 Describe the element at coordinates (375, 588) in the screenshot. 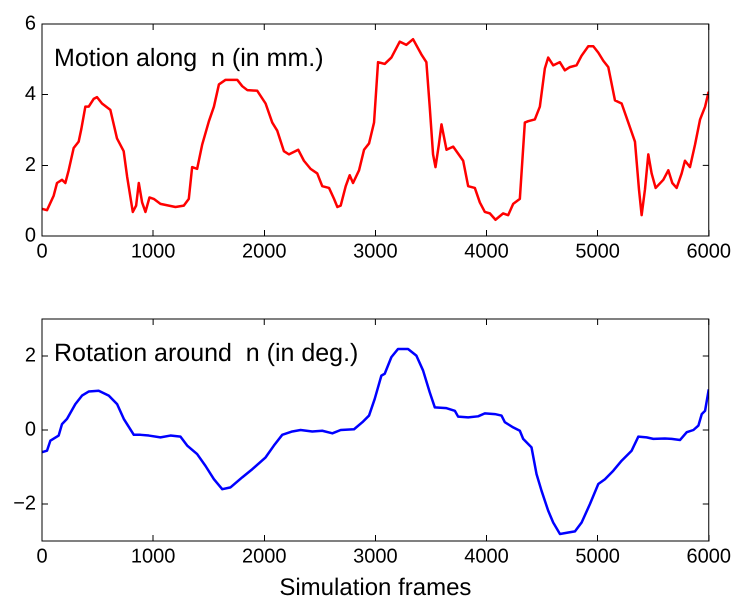

I see `x-axis-title: Simulation frames` at that location.